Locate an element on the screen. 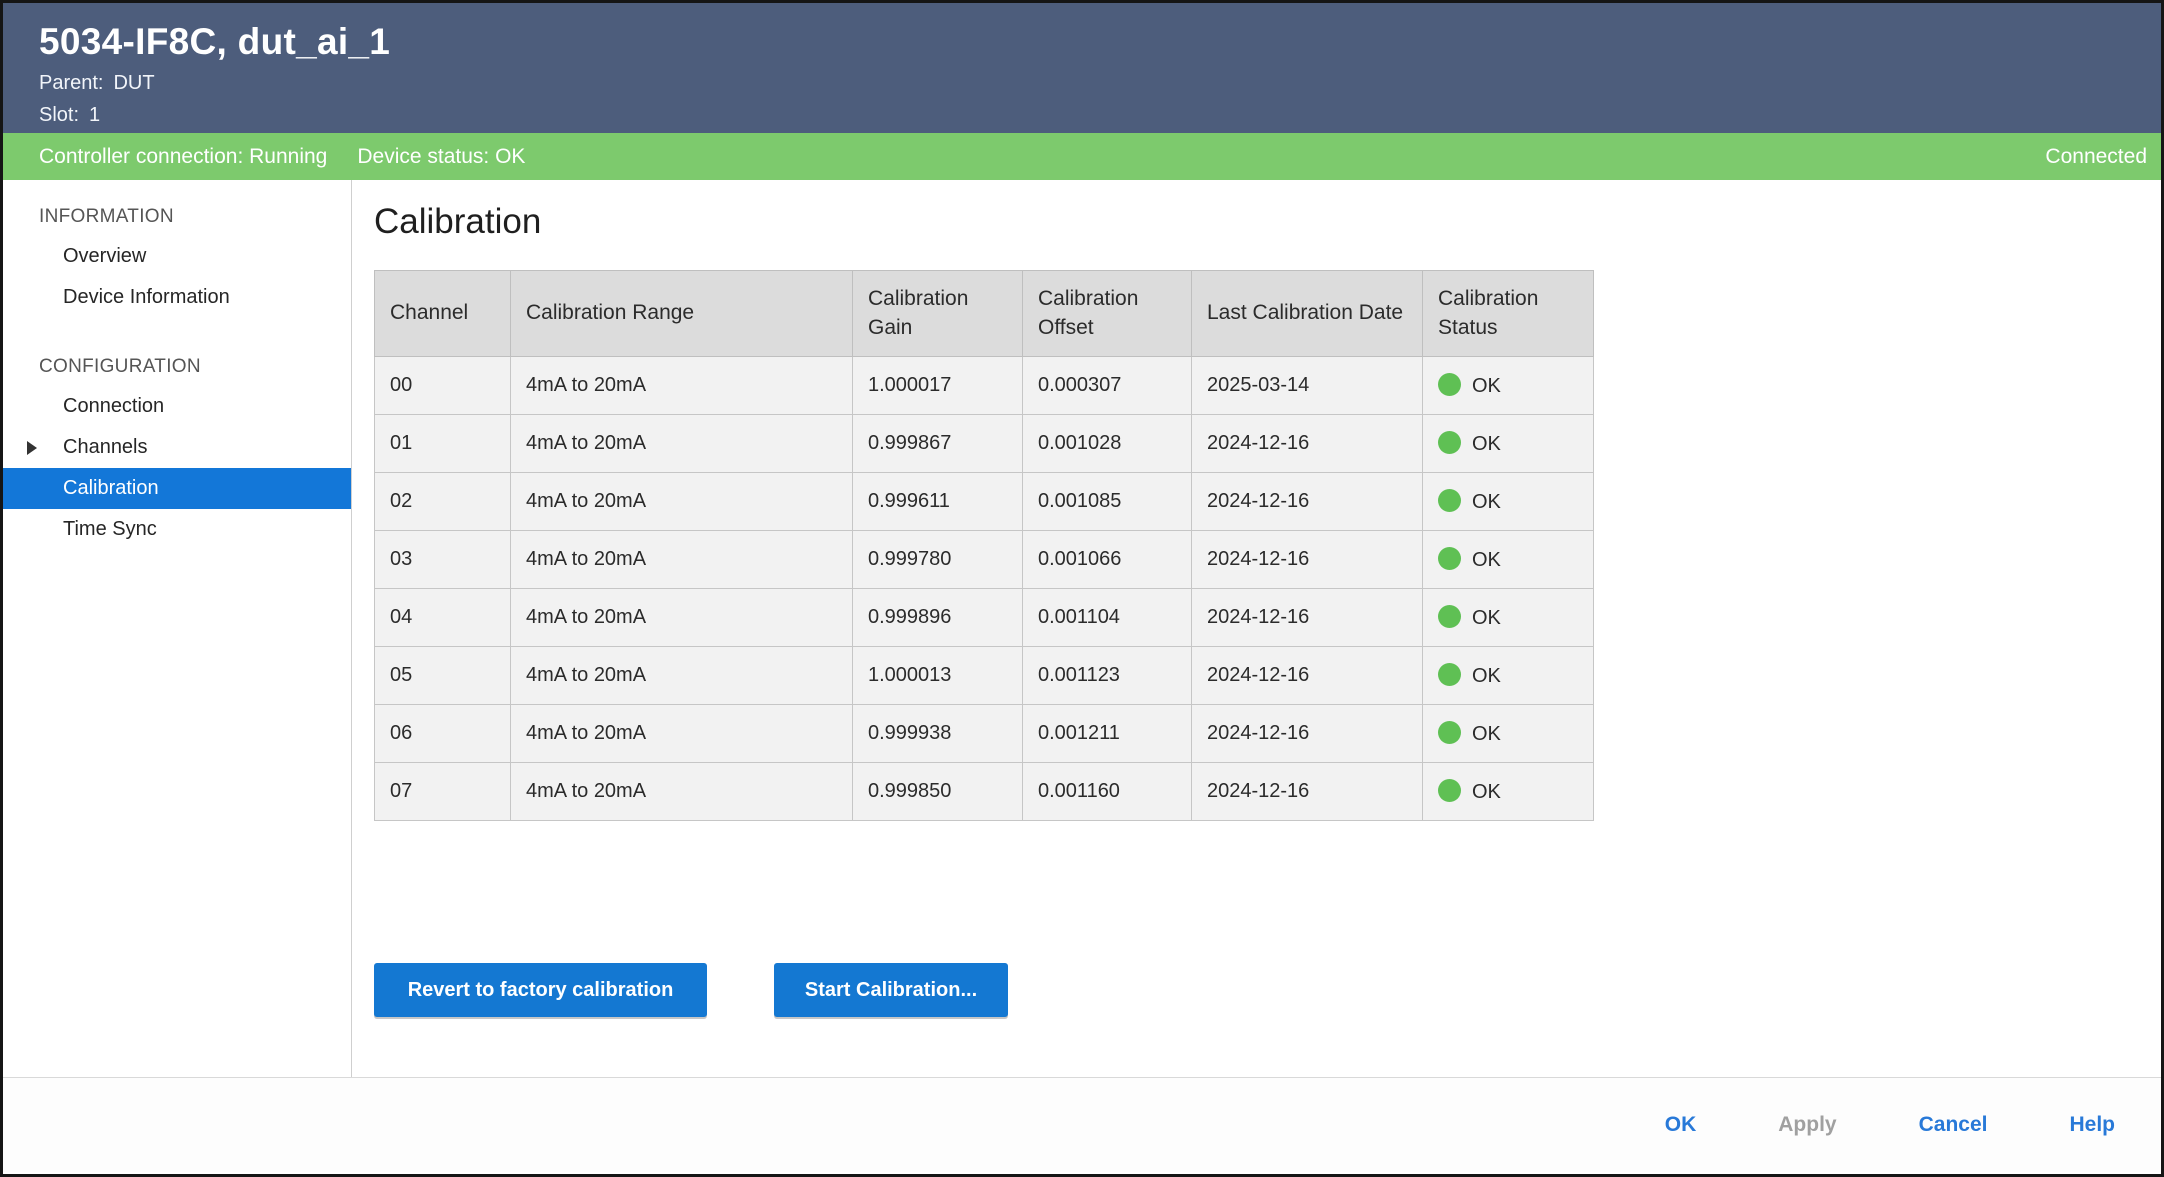  offset-cell: 0.000307 is located at coordinates (1107, 385).